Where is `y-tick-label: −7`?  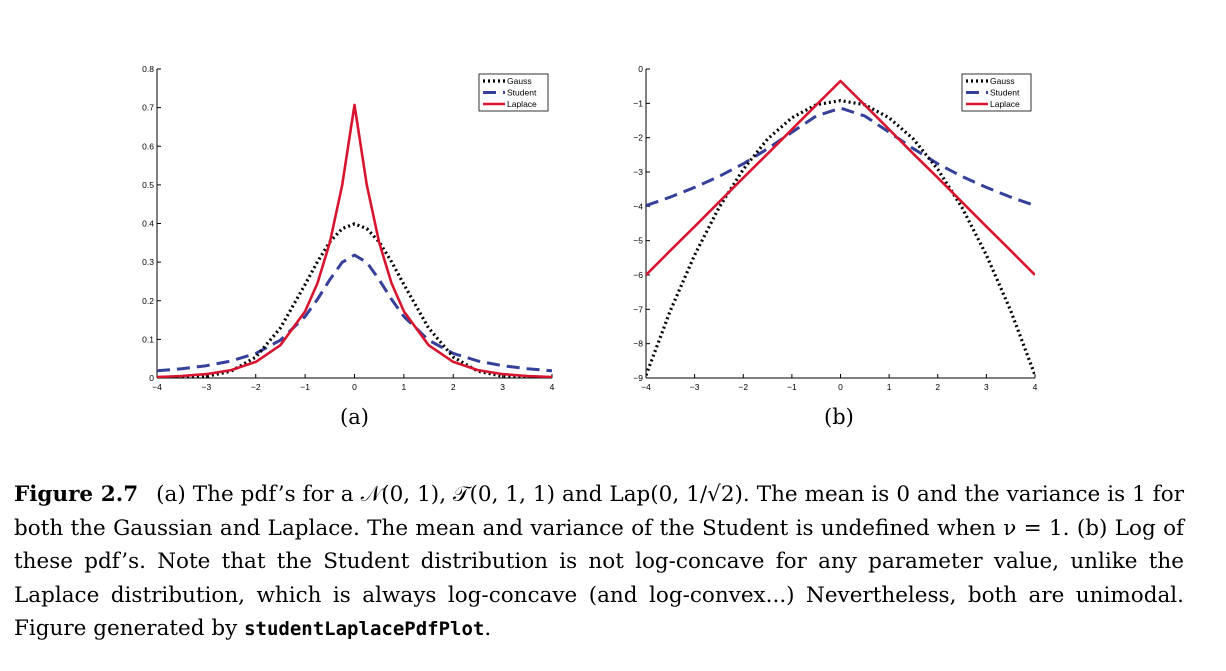 y-tick-label: −7 is located at coordinates (638, 309).